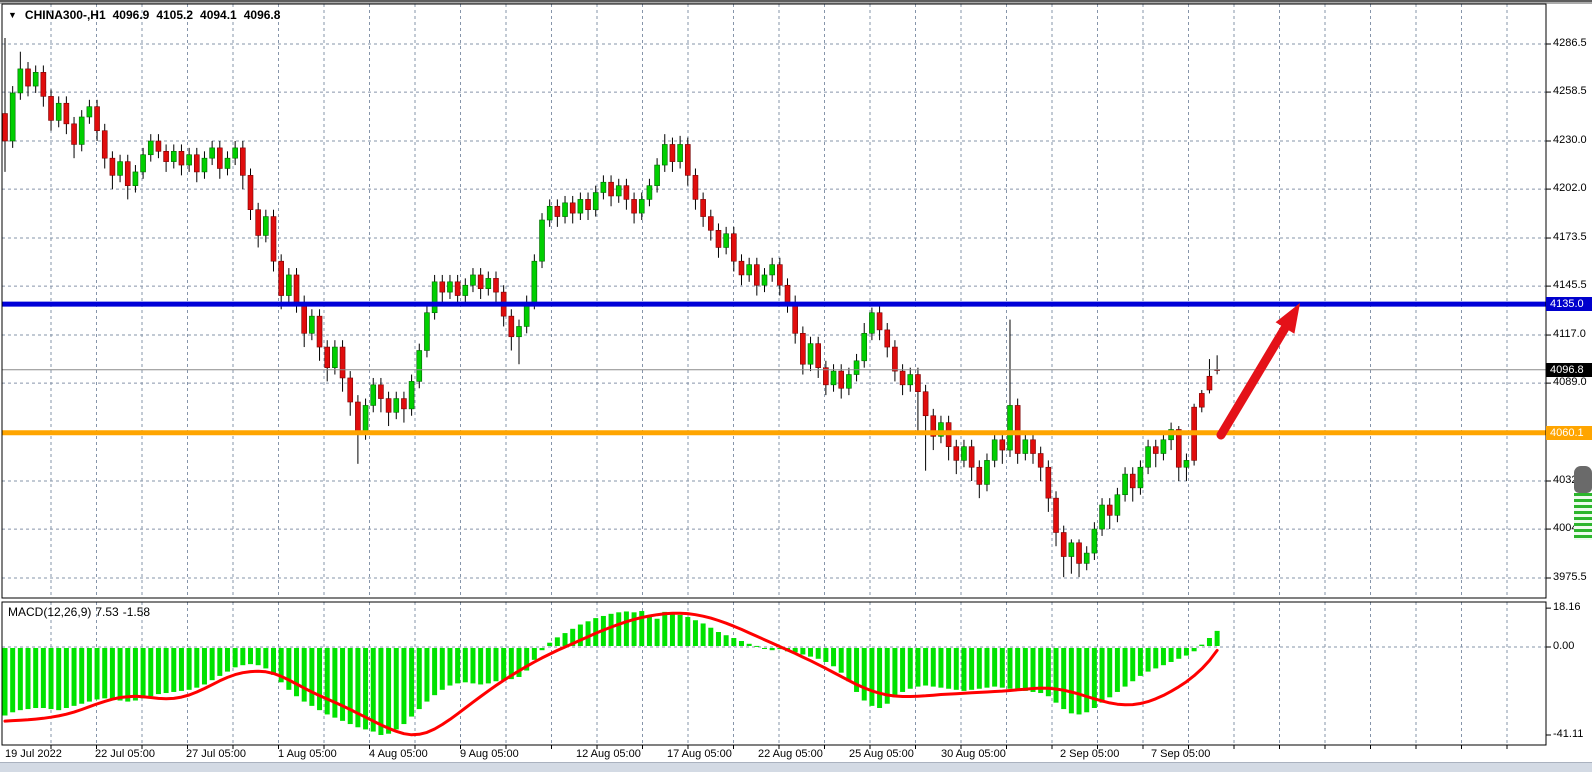  What do you see at coordinates (1181, 754) in the screenshot?
I see `time-axis-label: 7 Sep 05:00` at bounding box center [1181, 754].